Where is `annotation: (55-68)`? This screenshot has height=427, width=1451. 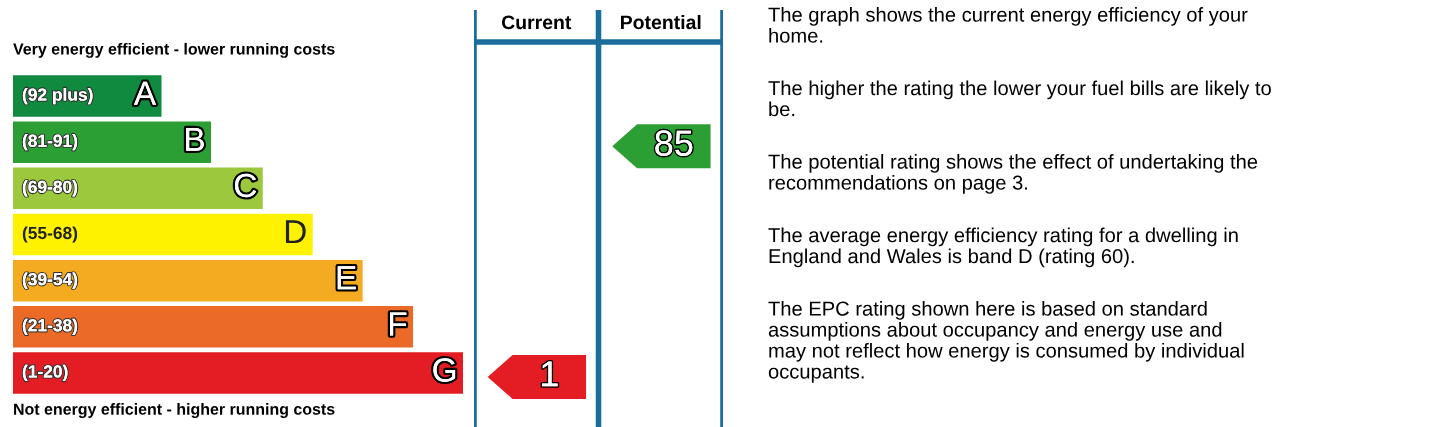 annotation: (55-68) is located at coordinates (50, 234).